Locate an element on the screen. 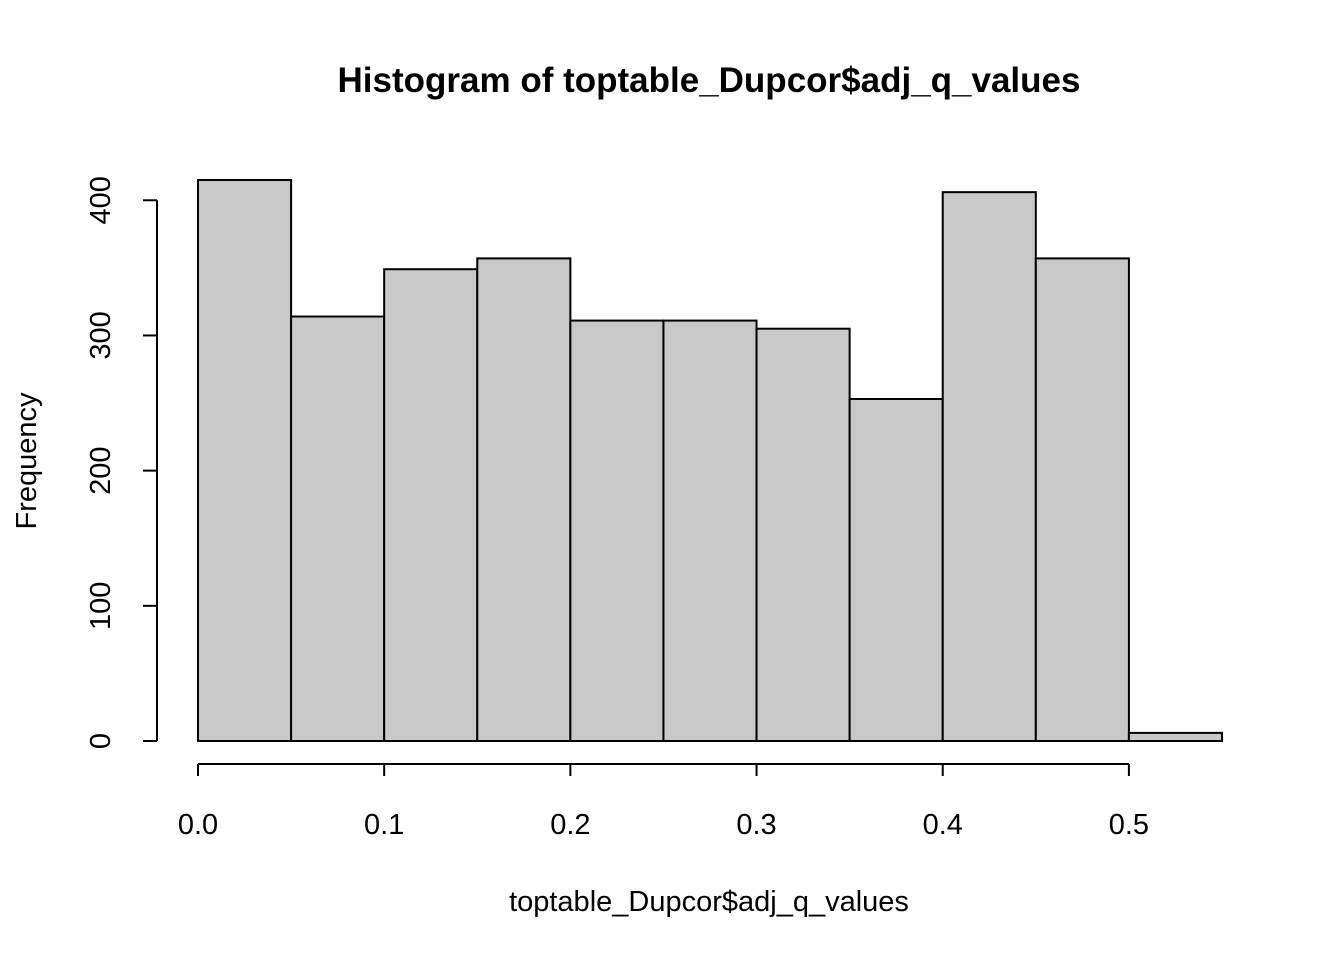 The image size is (1344, 960). x-tick-label: 0.0 is located at coordinates (198, 825).